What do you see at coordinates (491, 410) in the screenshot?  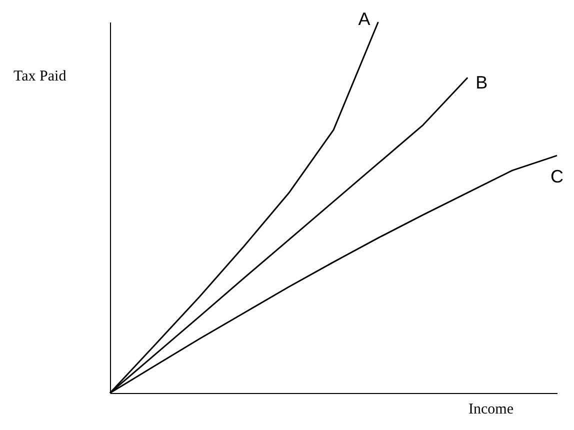 I see `x-axis-title: Income` at bounding box center [491, 410].